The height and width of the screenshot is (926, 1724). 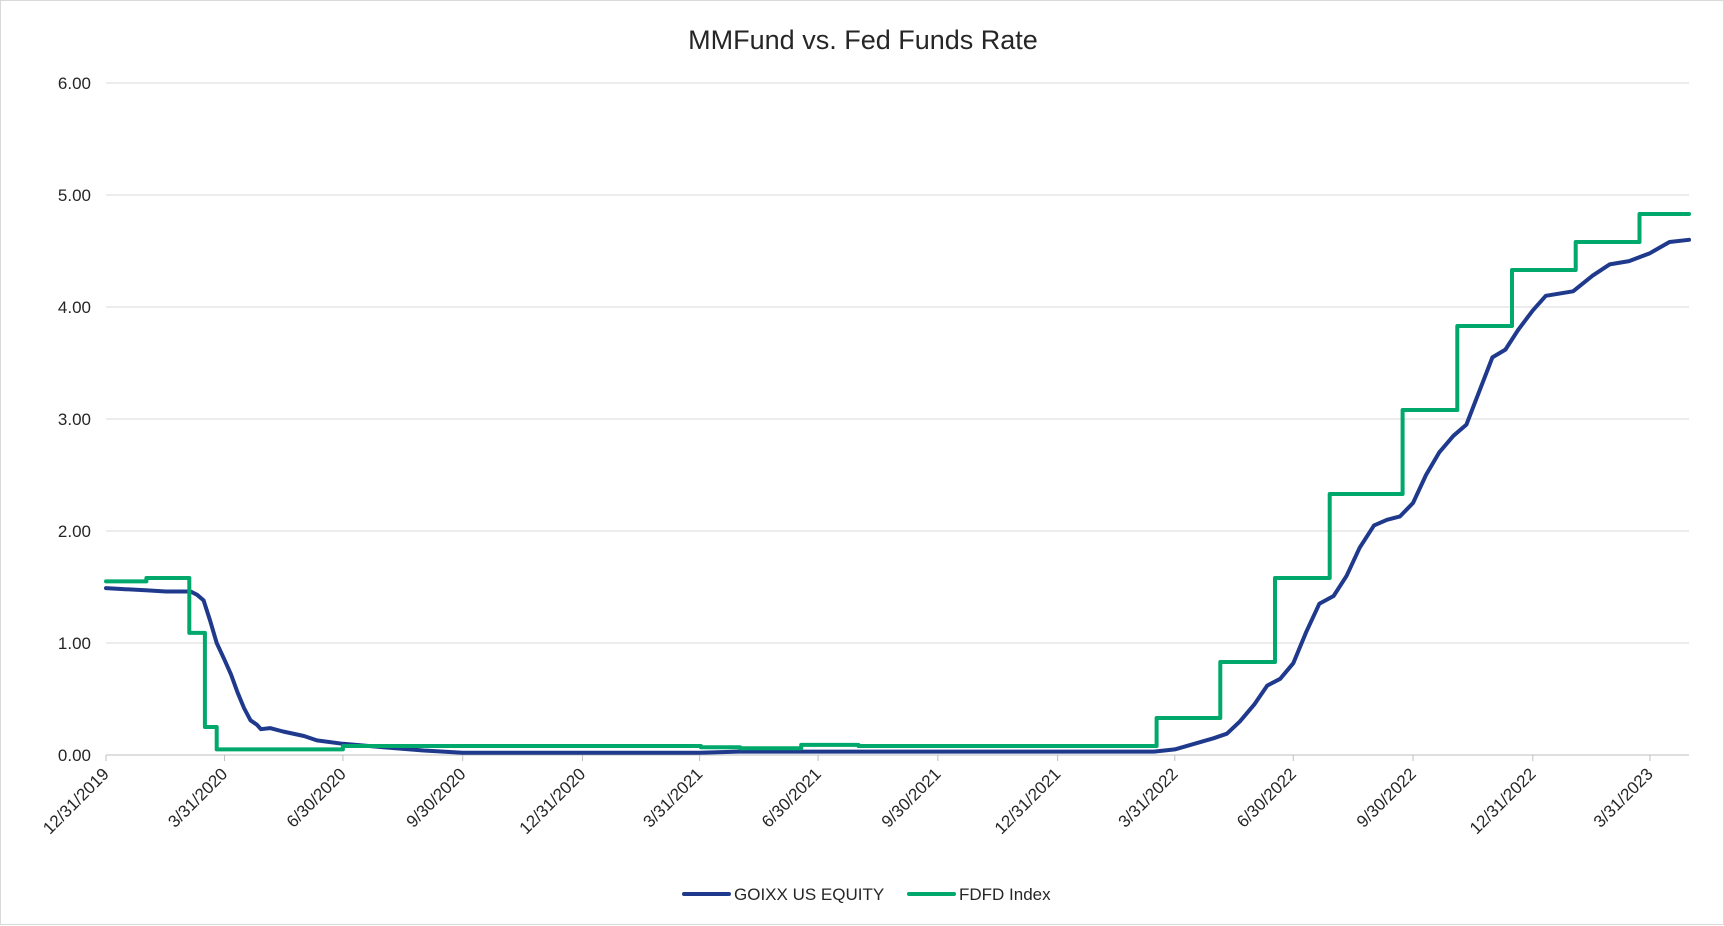 What do you see at coordinates (863, 40) in the screenshot?
I see `chart-title: MMFund vs. Fed Funds Rate` at bounding box center [863, 40].